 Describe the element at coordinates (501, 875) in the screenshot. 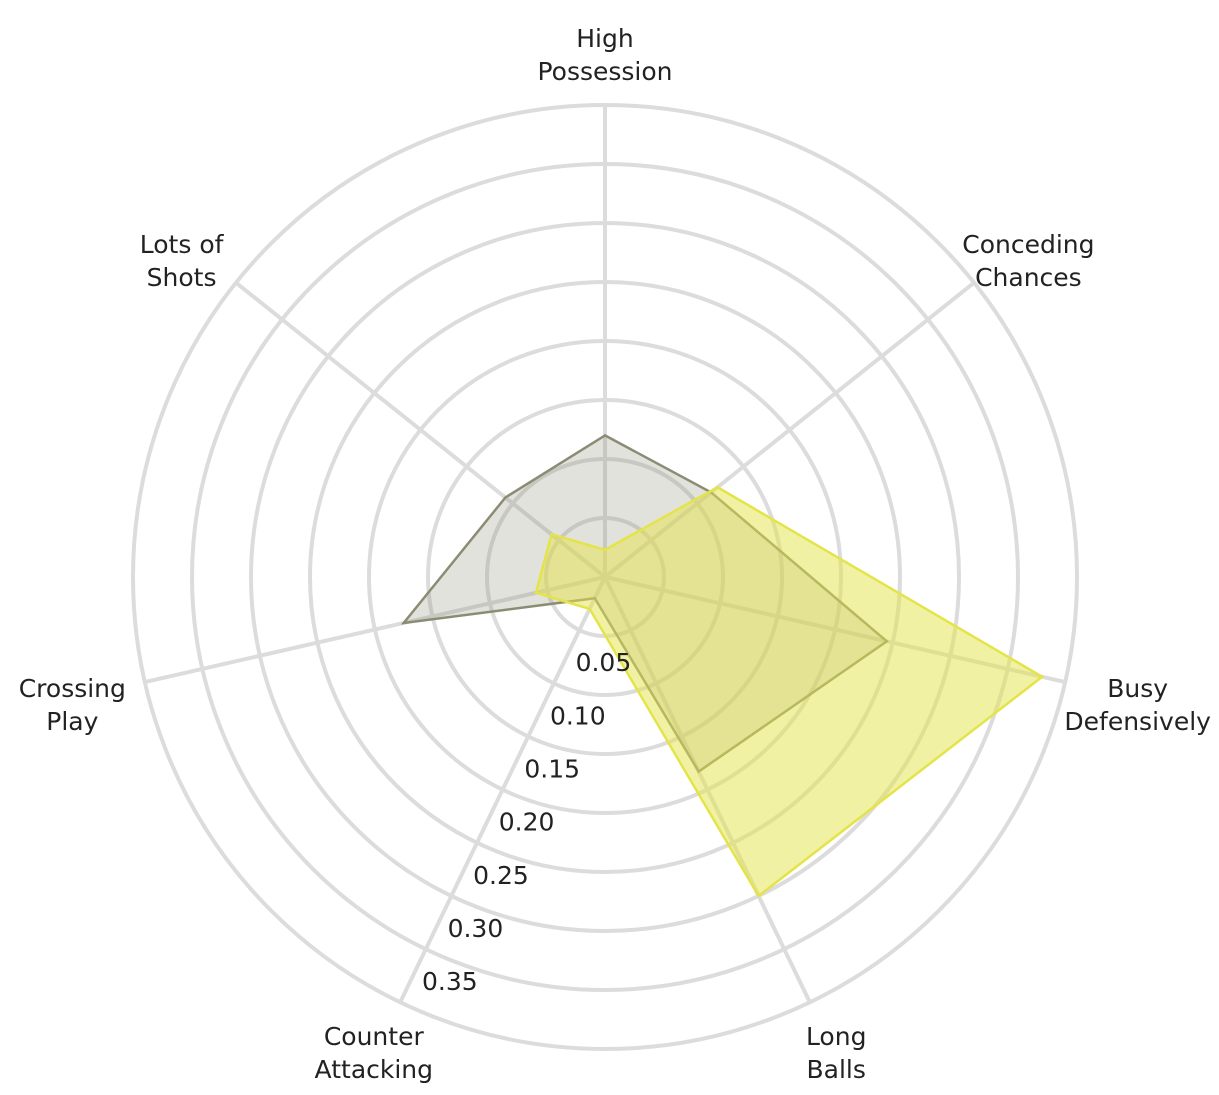

I see `tick-label: 0.25` at that location.